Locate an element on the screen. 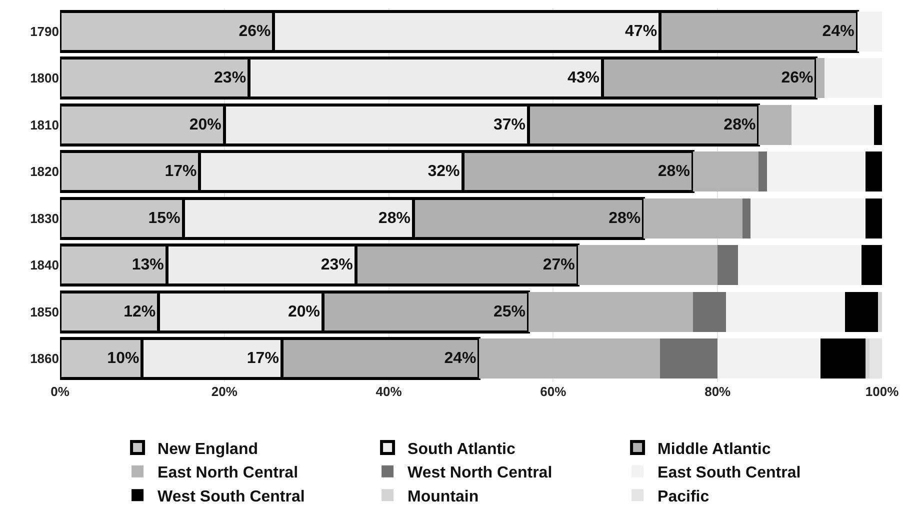  y-tick-label: 1800 is located at coordinates (44, 78).